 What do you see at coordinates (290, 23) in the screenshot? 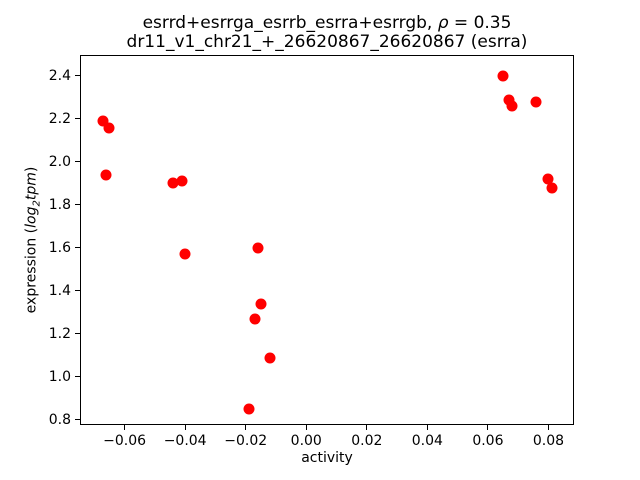
I see `title-text: esrrd+esrrga_esrrb_esrra+esrrgb,` at bounding box center [290, 23].